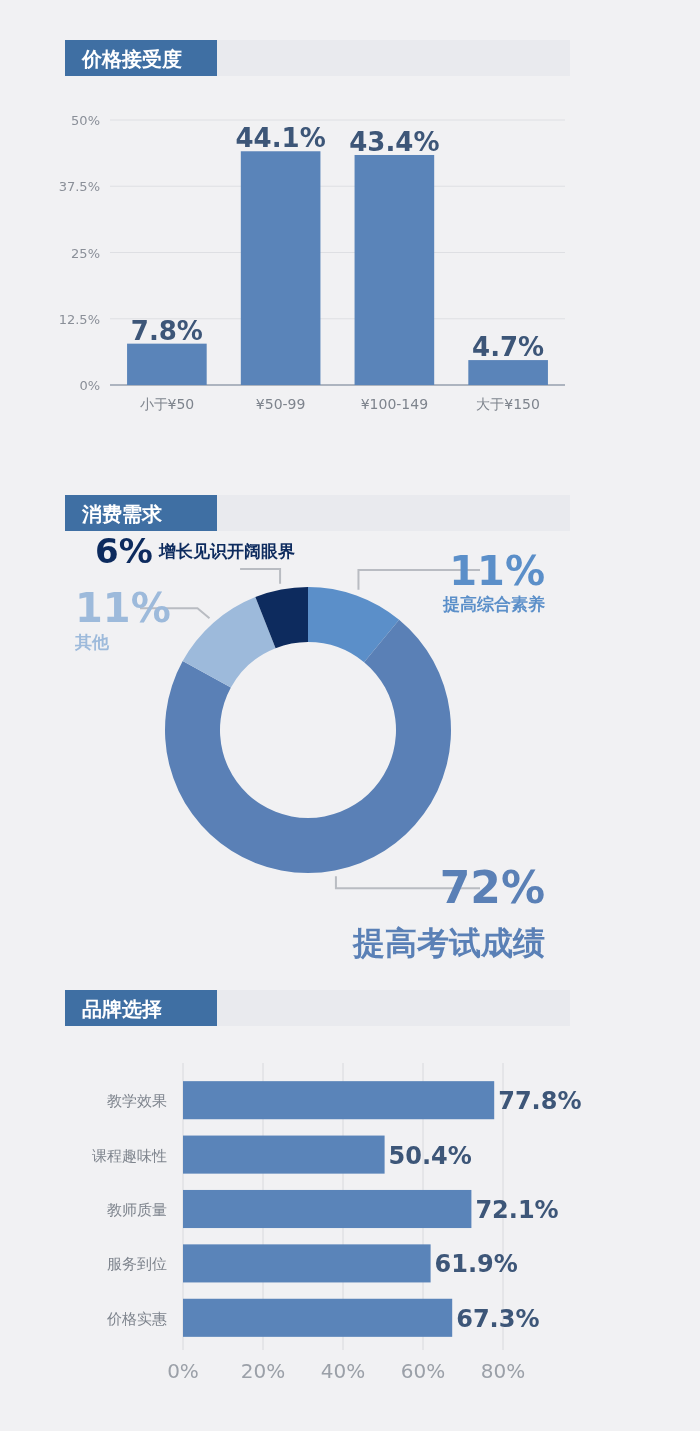 This screenshot has width=700, height=1431. Describe the element at coordinates (129, 1155) in the screenshot. I see `y-tick-label: 课程趣味性` at that location.